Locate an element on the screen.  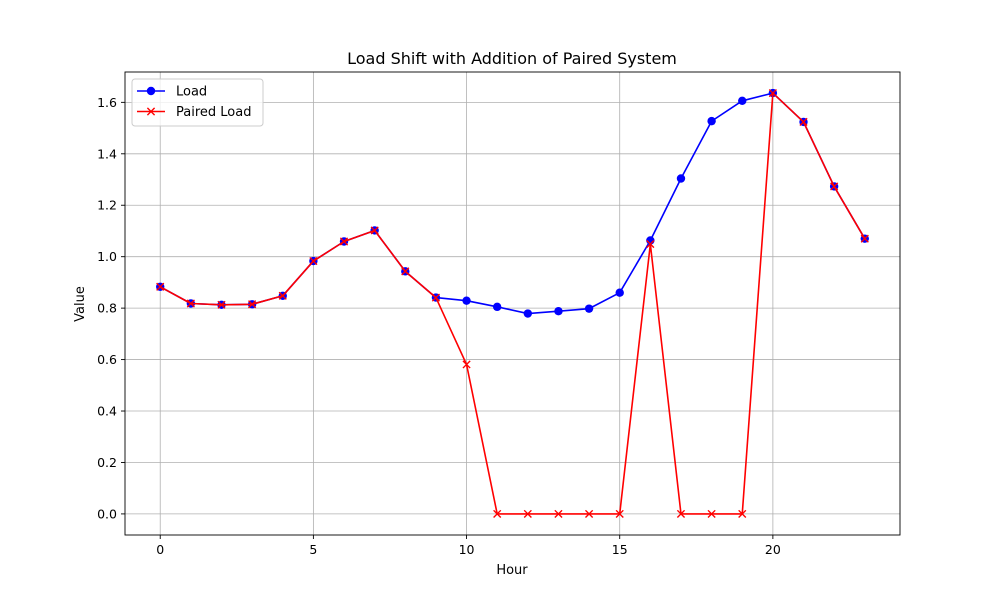
x-tick-label: 20 is located at coordinates (773, 549).